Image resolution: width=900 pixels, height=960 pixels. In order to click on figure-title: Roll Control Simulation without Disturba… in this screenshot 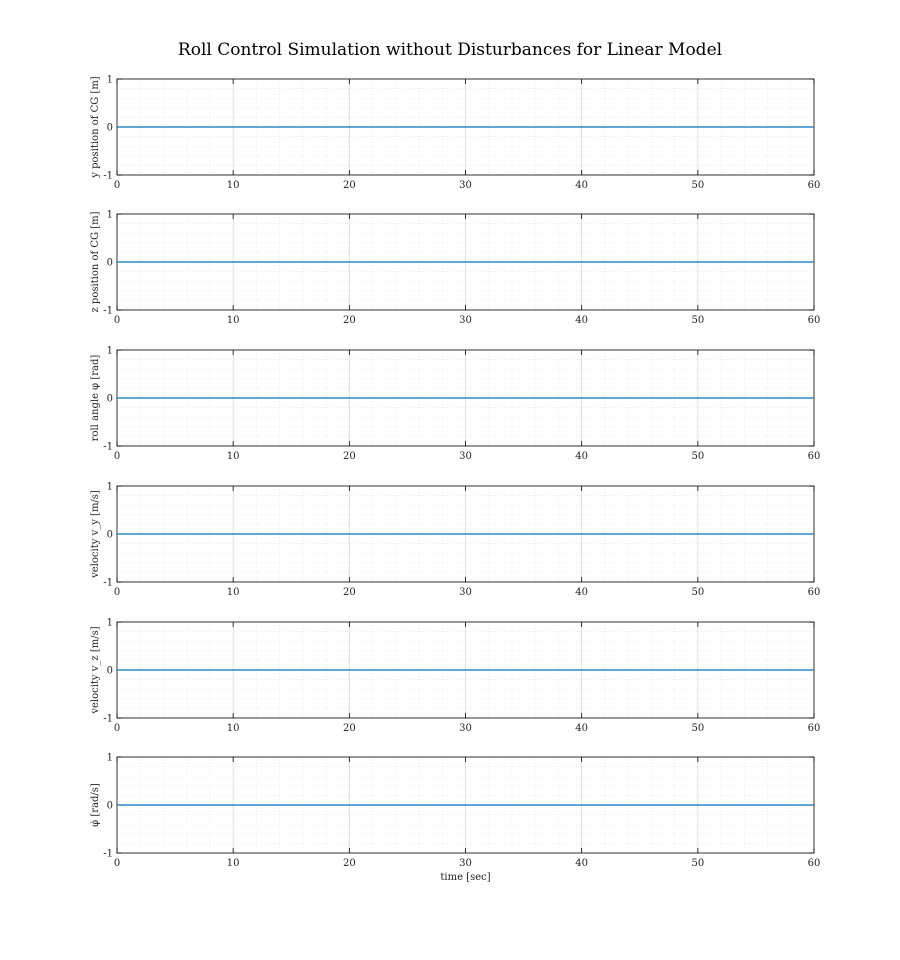, I will do `click(450, 50)`.